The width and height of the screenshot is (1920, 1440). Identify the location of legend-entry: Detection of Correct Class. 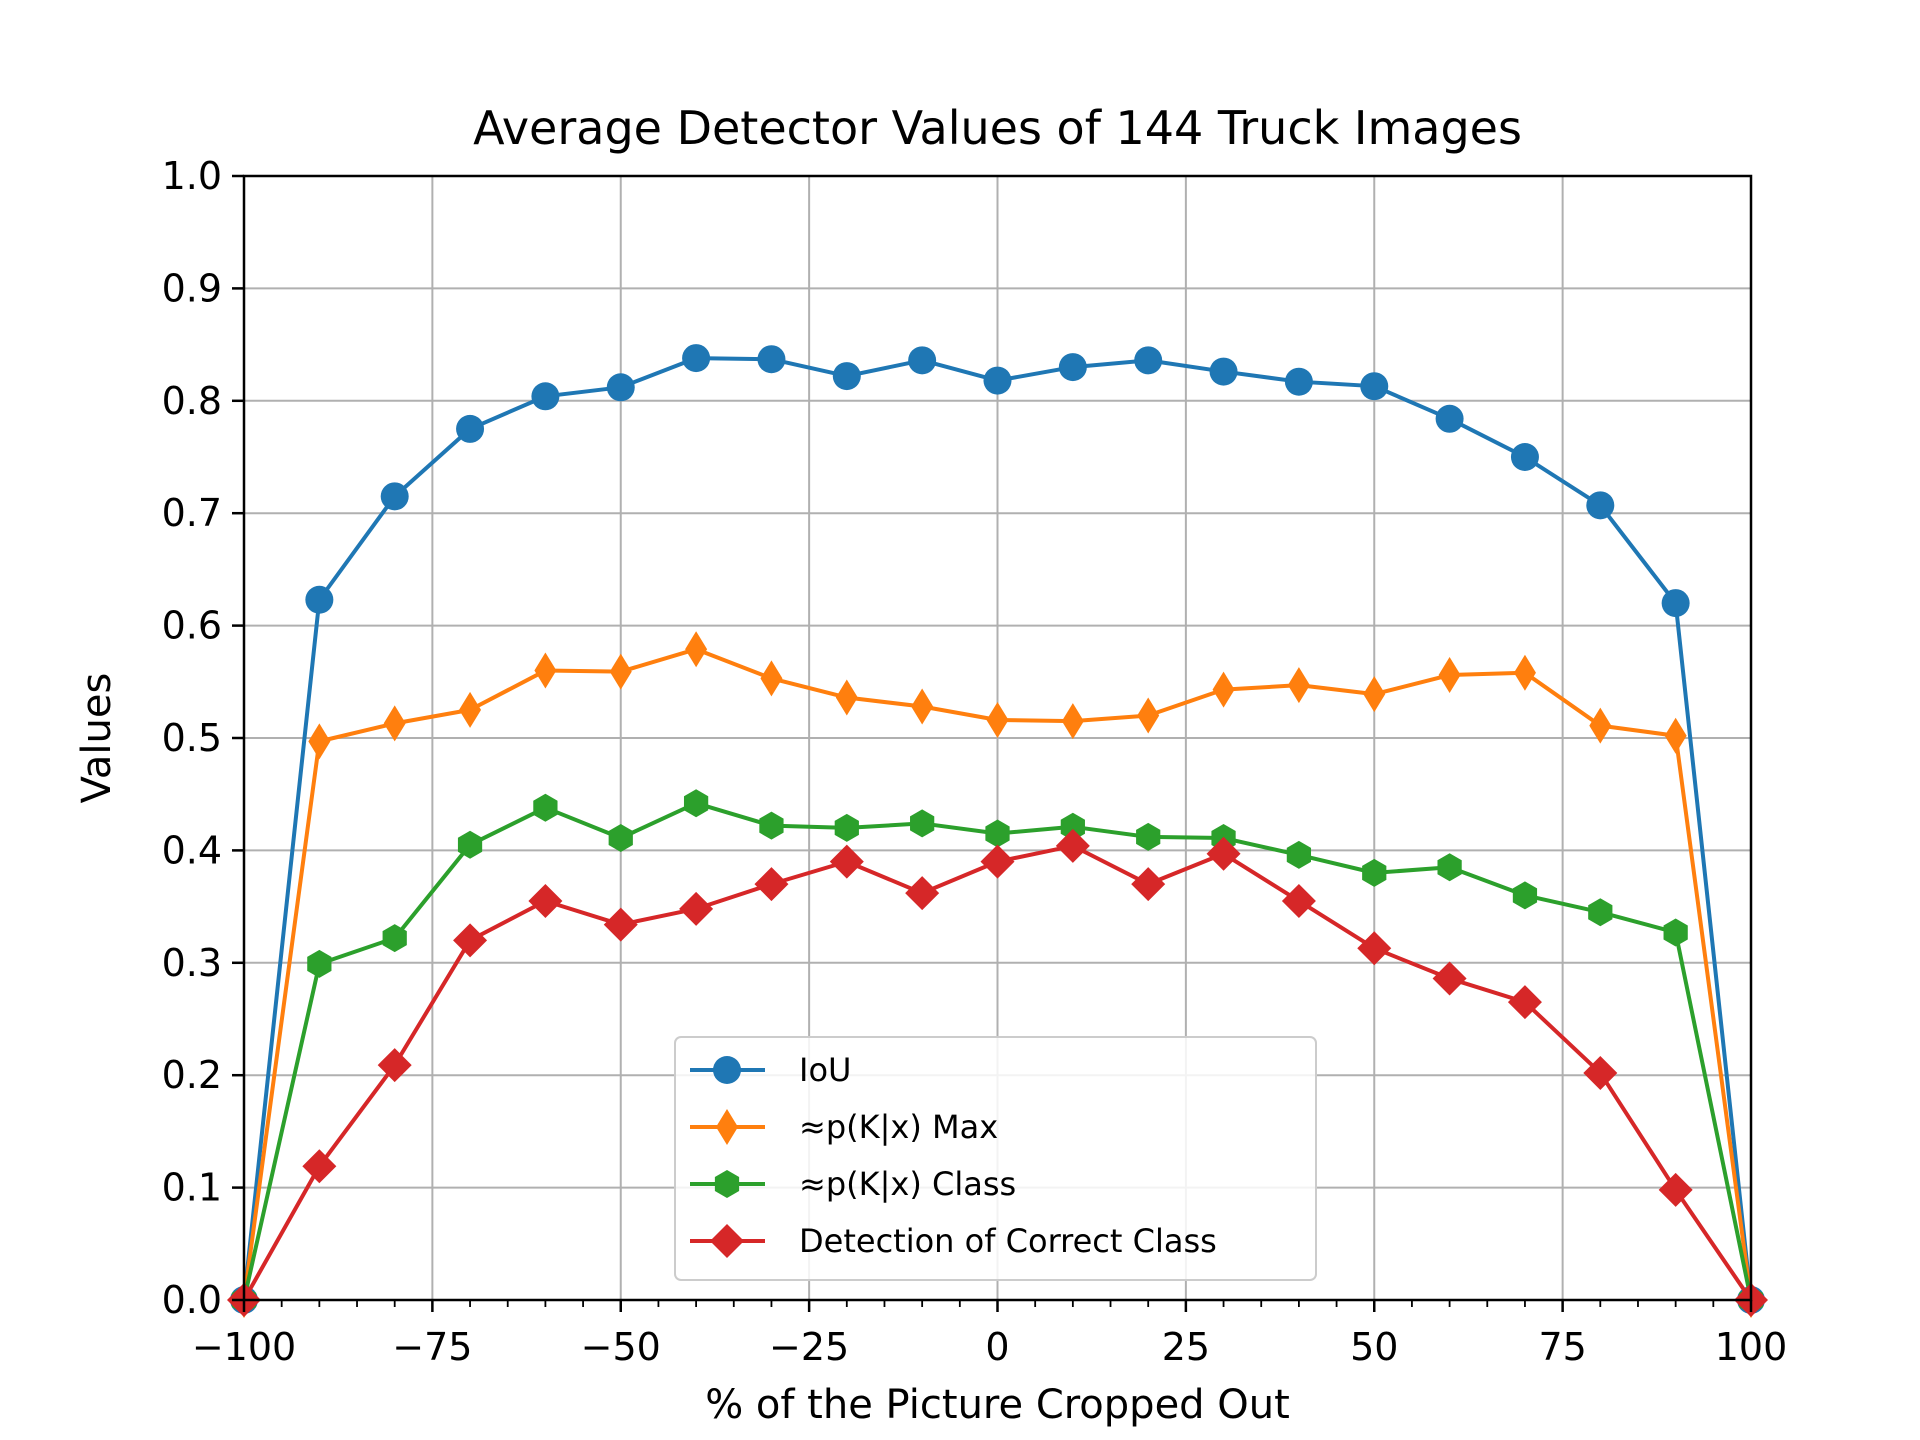
(953, 1241).